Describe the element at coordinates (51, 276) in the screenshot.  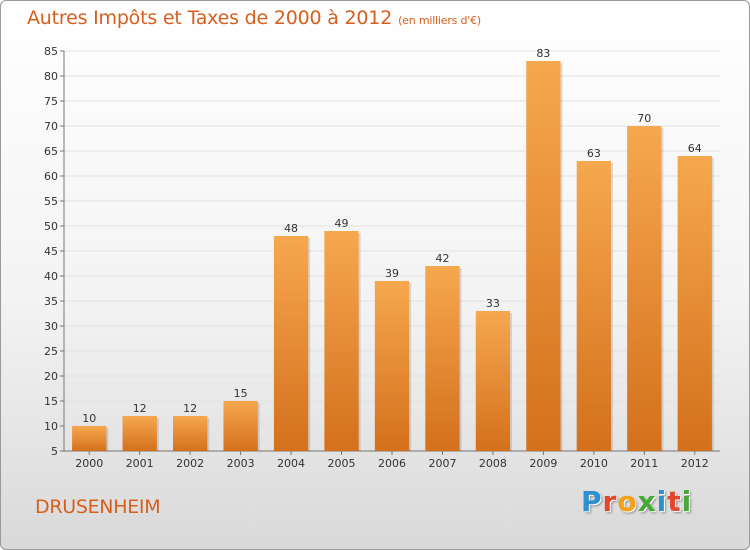
I see `y-tick-label: 40` at that location.